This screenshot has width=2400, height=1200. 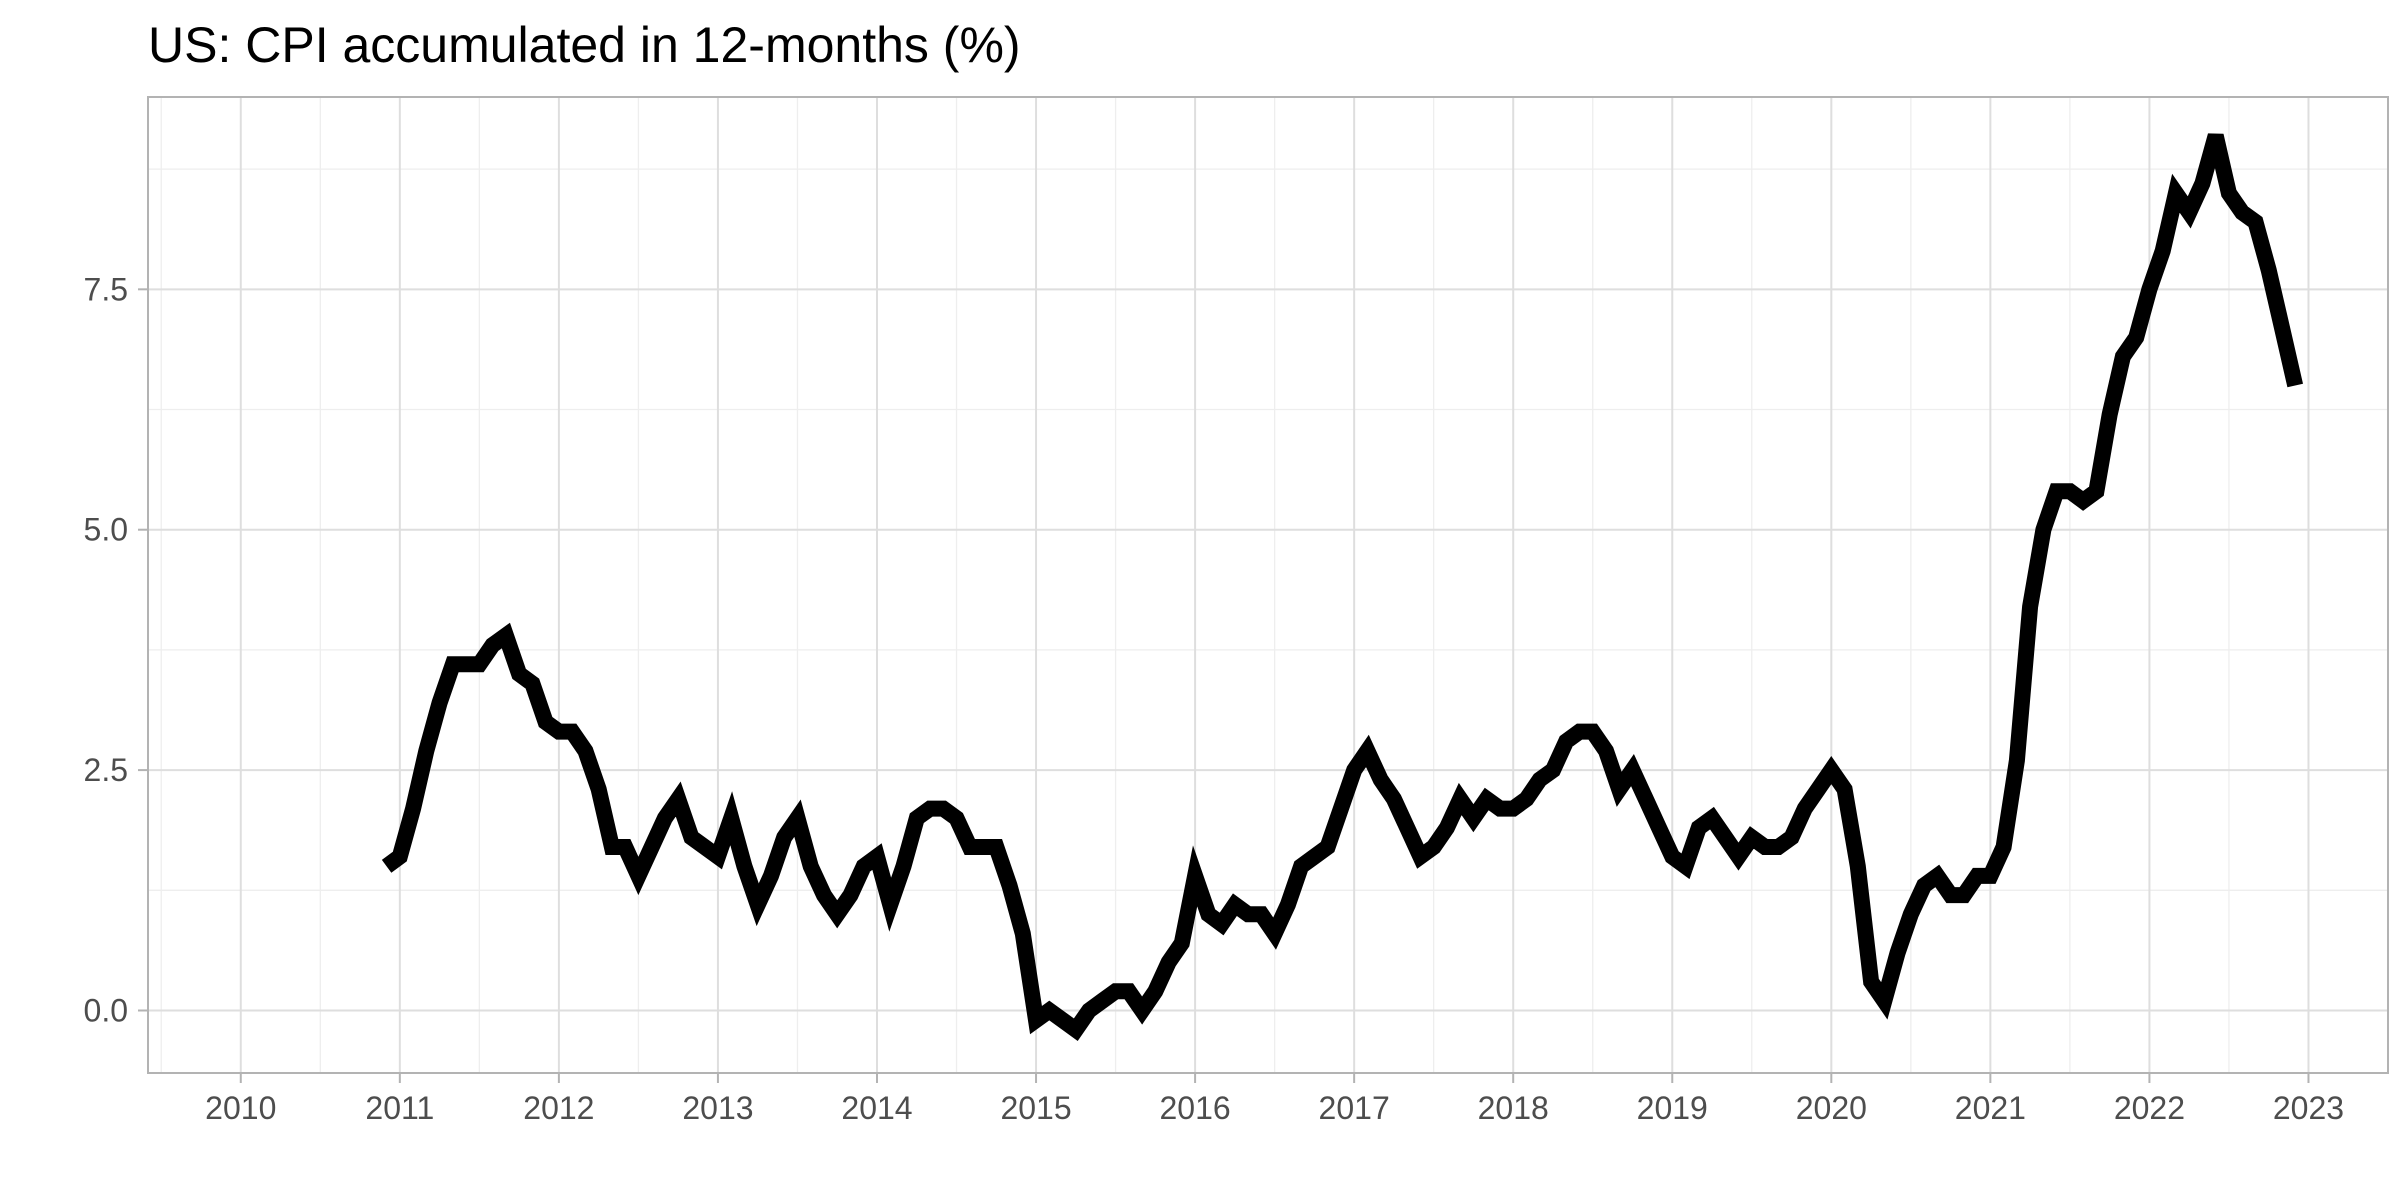 What do you see at coordinates (1672, 1108) in the screenshot?
I see `x-tick-label: 2019` at bounding box center [1672, 1108].